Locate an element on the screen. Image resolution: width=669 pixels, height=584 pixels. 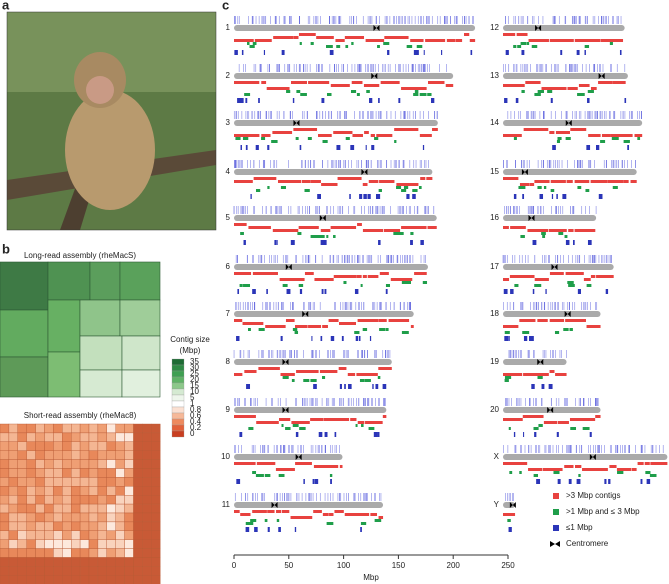
x-tick-label: 100 is located at coordinates (344, 565).